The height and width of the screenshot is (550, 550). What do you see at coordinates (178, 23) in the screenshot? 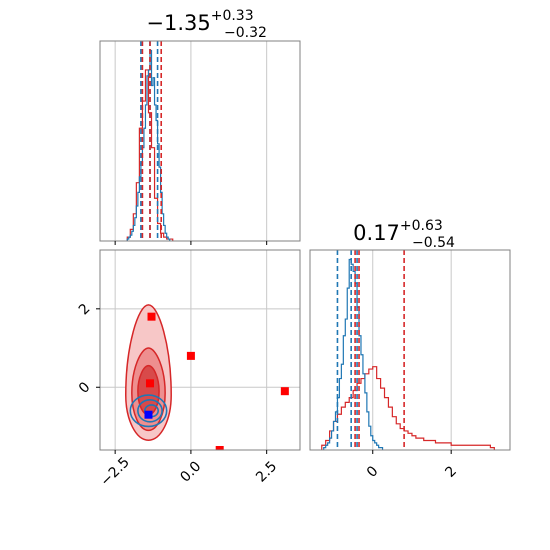
I see `title-main: −1.35` at bounding box center [178, 23].